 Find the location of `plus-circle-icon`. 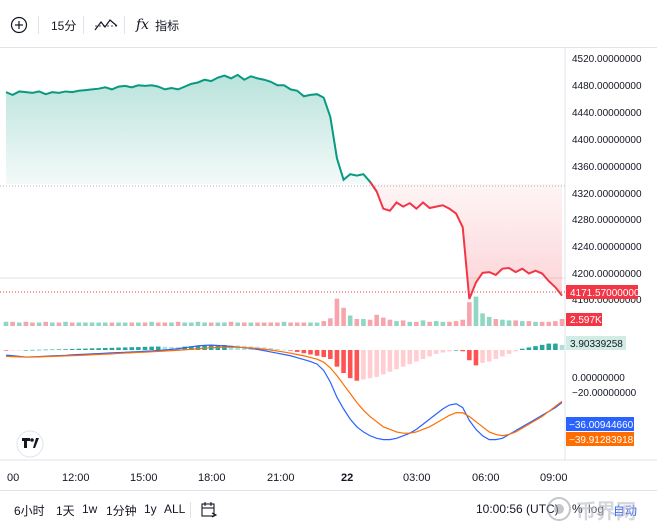

plus-circle-icon is located at coordinates (19, 25).